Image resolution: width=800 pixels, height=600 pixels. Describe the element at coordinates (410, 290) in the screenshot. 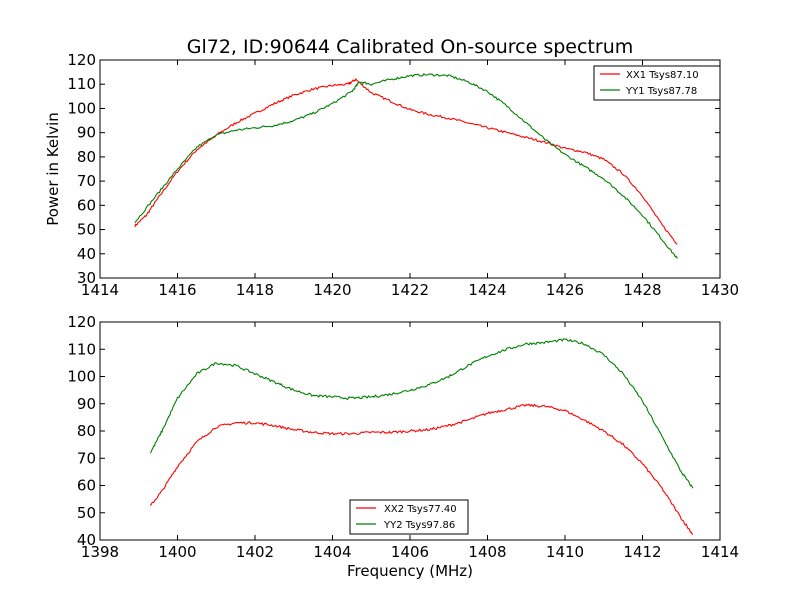

I see `x-tick-label: 1422` at that location.